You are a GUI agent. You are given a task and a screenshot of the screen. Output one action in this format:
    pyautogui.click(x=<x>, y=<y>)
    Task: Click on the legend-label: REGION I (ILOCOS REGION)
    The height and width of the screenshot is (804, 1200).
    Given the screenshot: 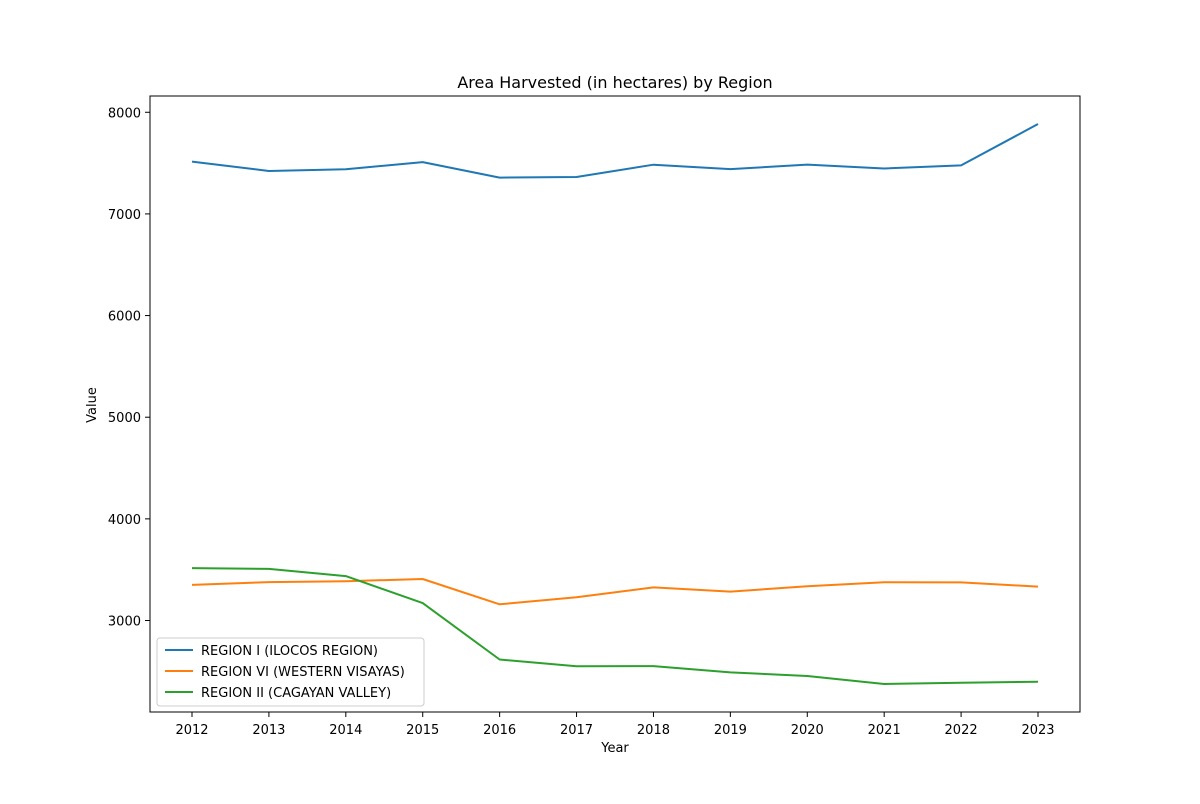 What is the action you would take?
    pyautogui.click(x=289, y=651)
    